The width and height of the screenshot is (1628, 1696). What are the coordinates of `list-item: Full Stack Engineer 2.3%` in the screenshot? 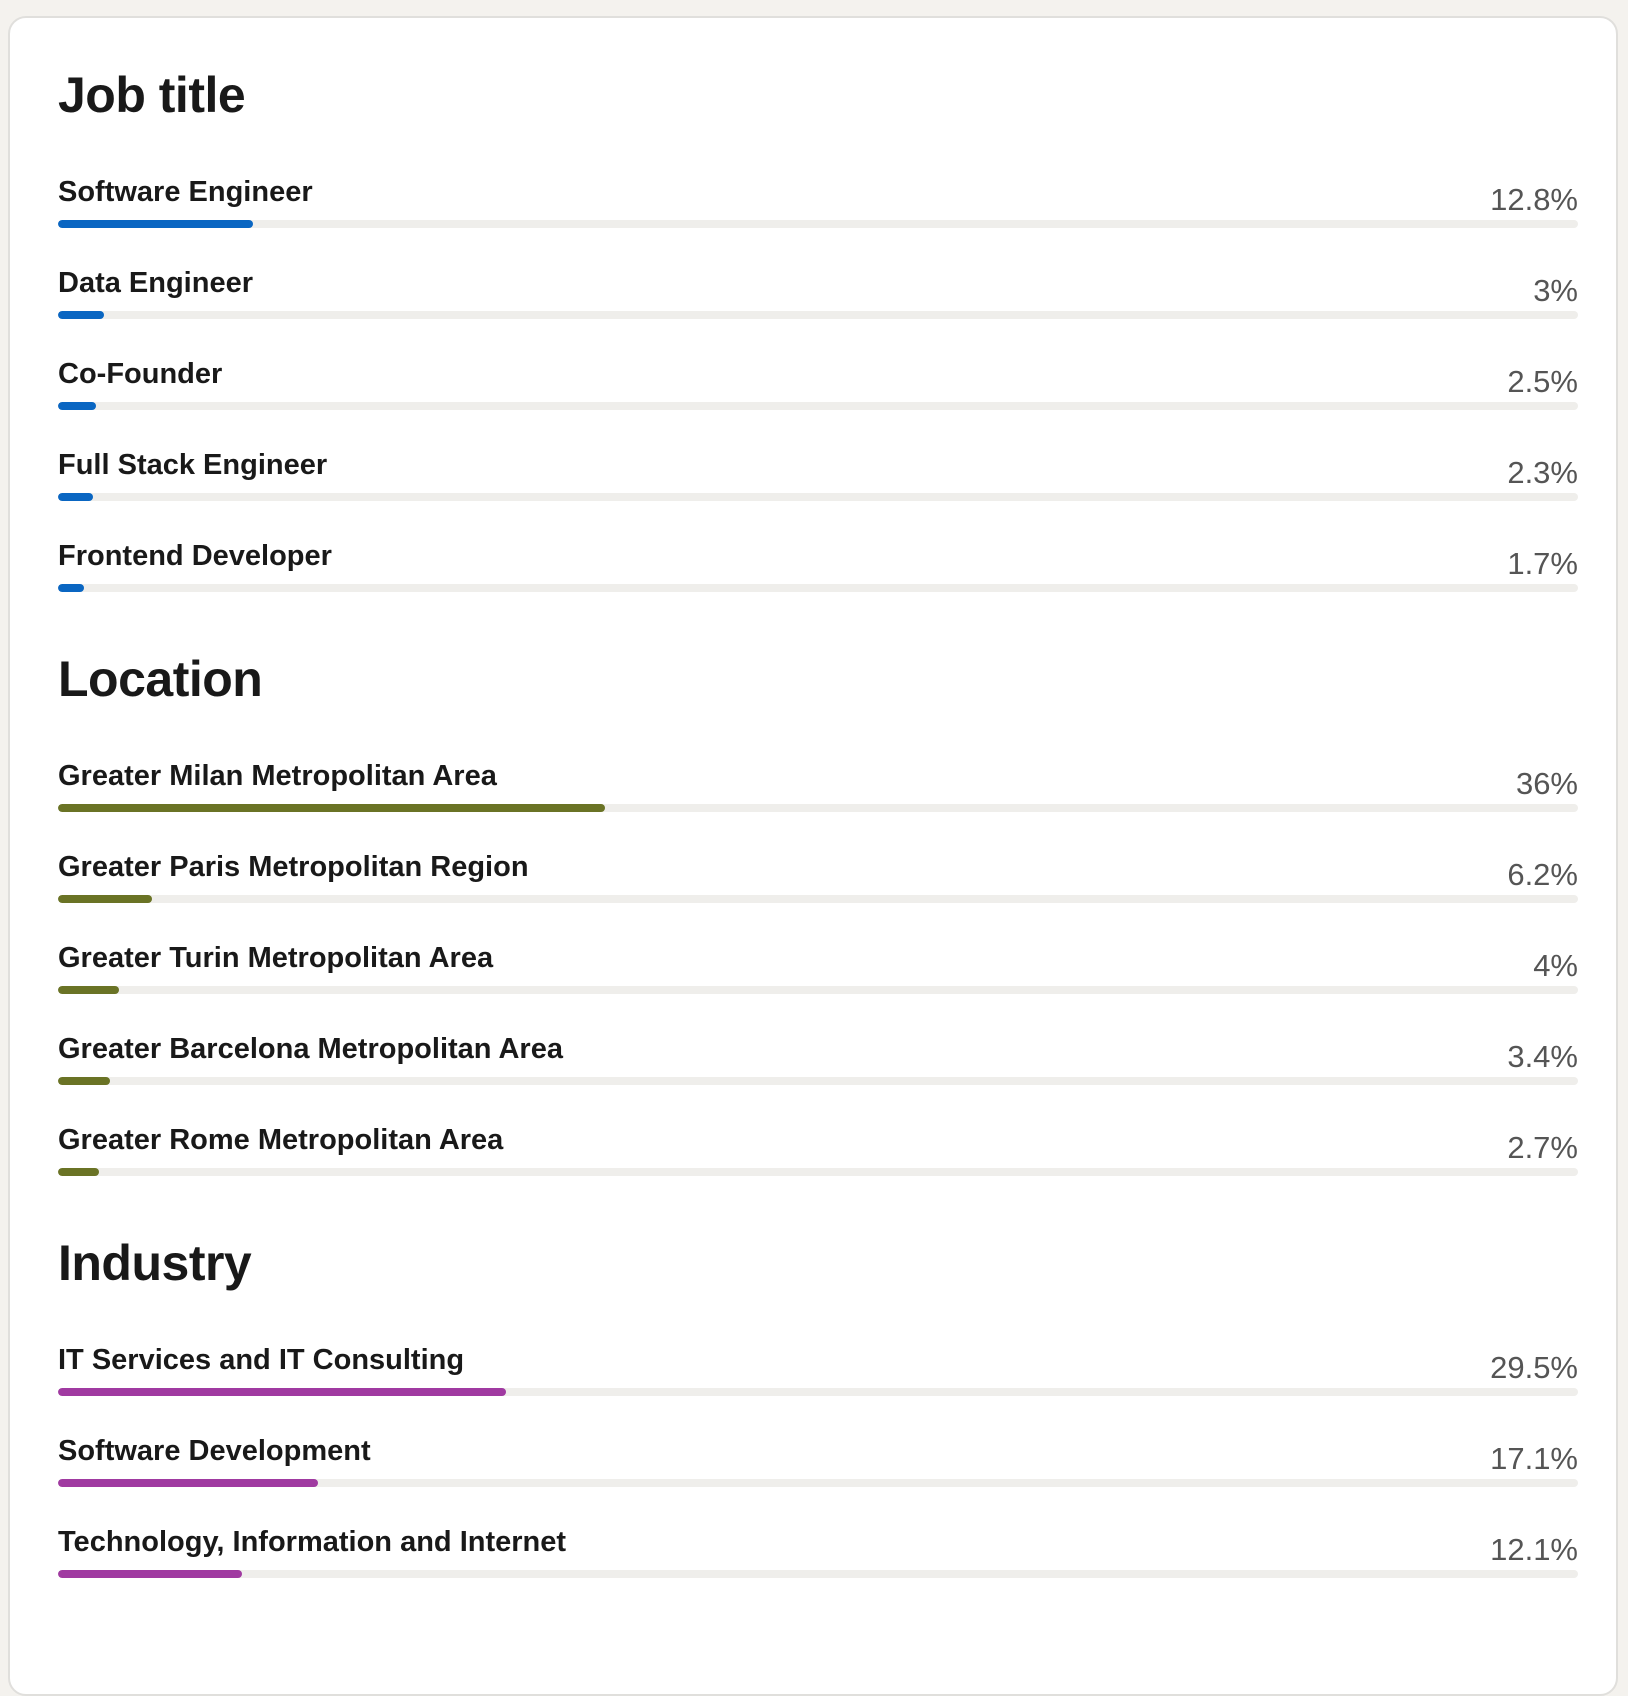 It's located at (818, 486).